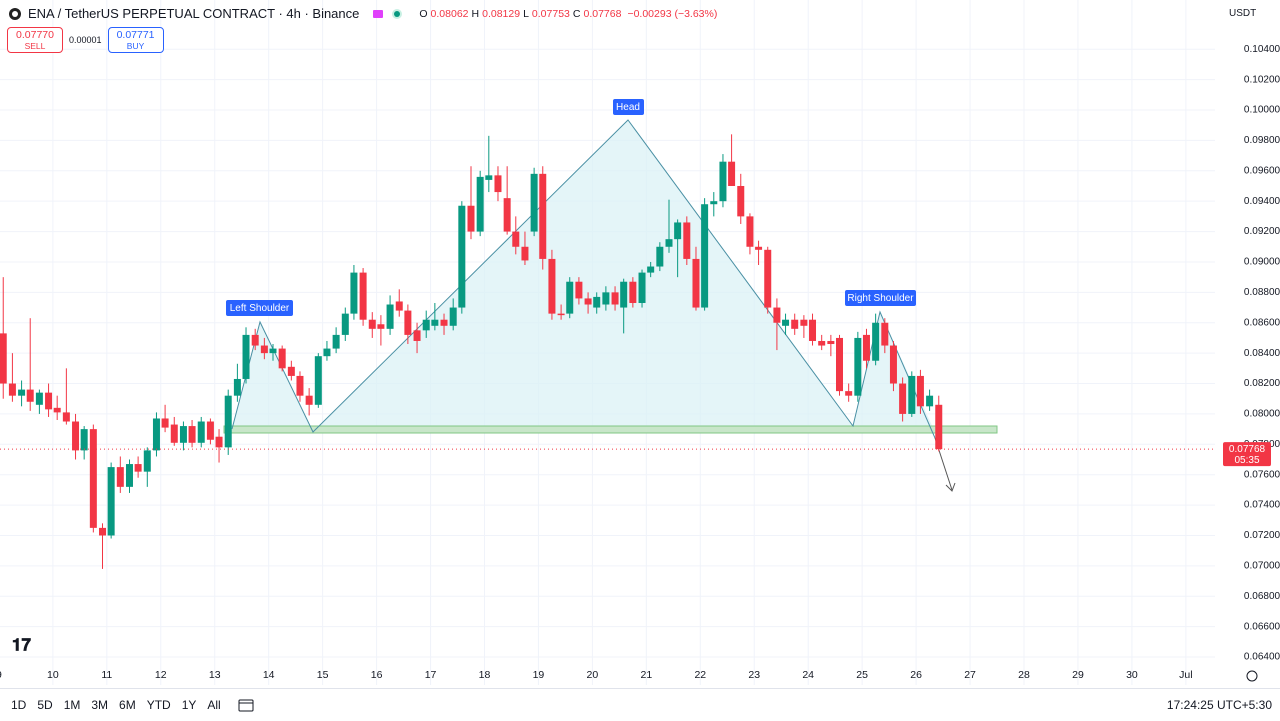 The height and width of the screenshot is (721, 1280). Describe the element at coordinates (1262, 49) in the screenshot. I see `y-tick-label: 0.10400` at that location.